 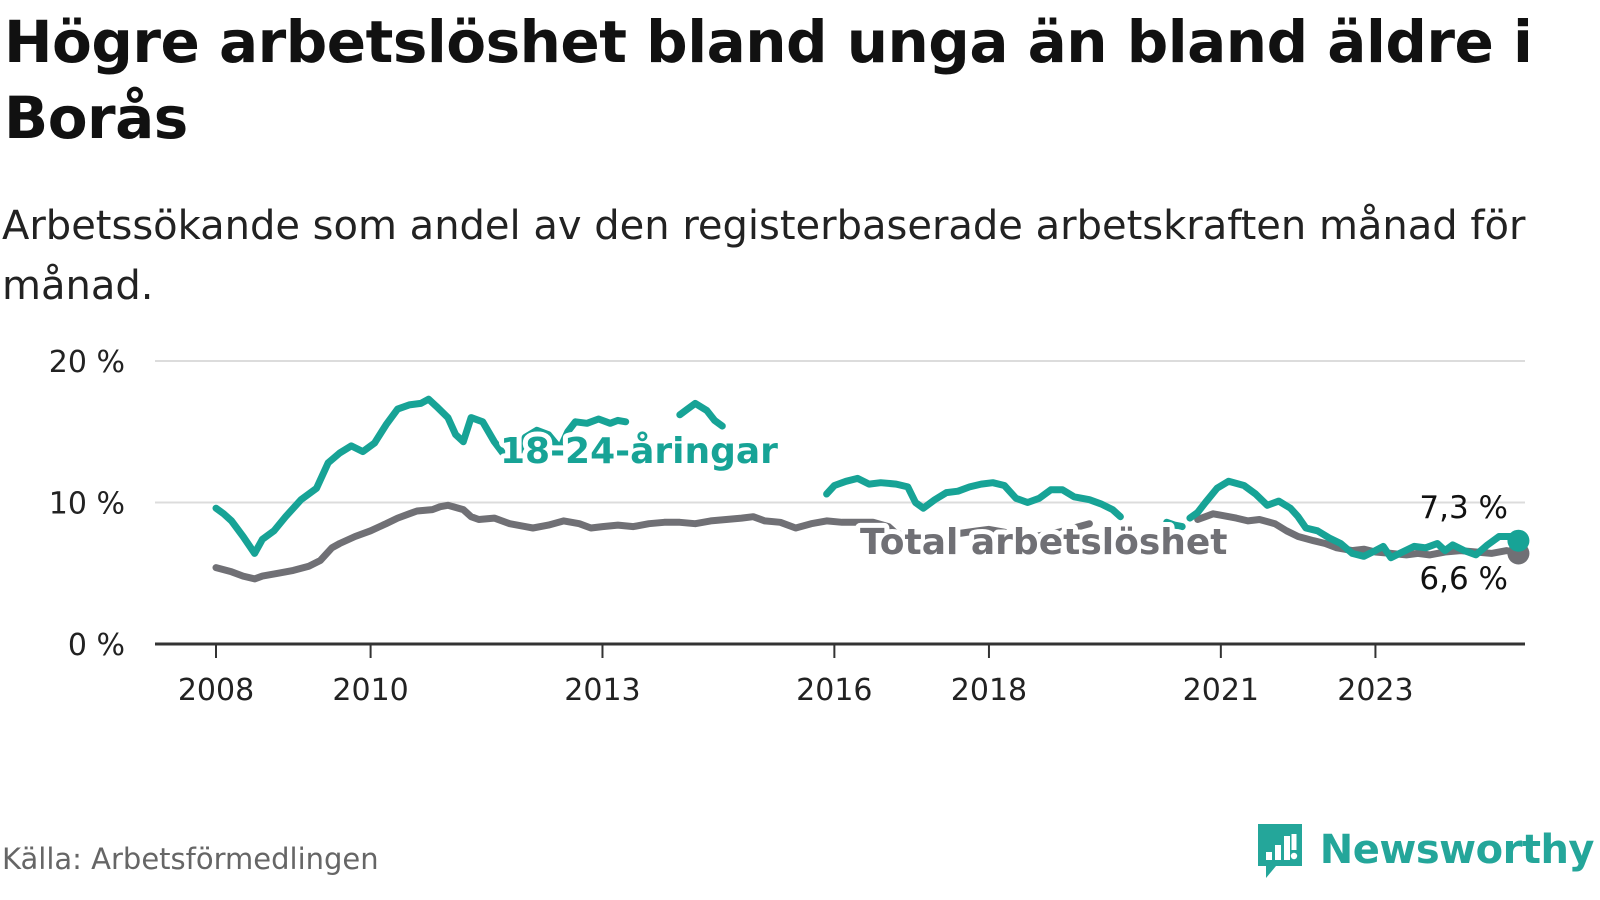 I want to click on y-axis-ticks: 0 % 10 % 20 %, so click(x=87, y=504).